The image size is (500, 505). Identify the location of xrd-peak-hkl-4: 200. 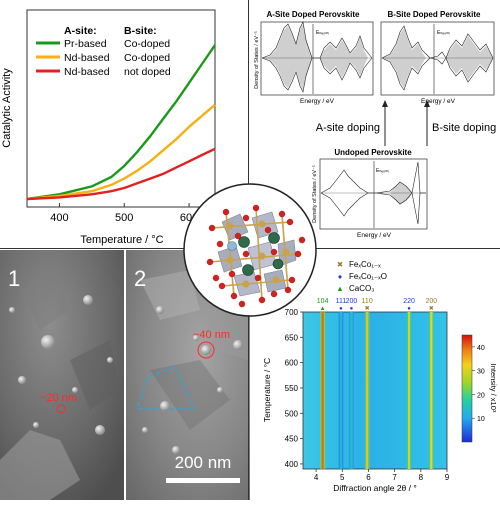
(431, 301).